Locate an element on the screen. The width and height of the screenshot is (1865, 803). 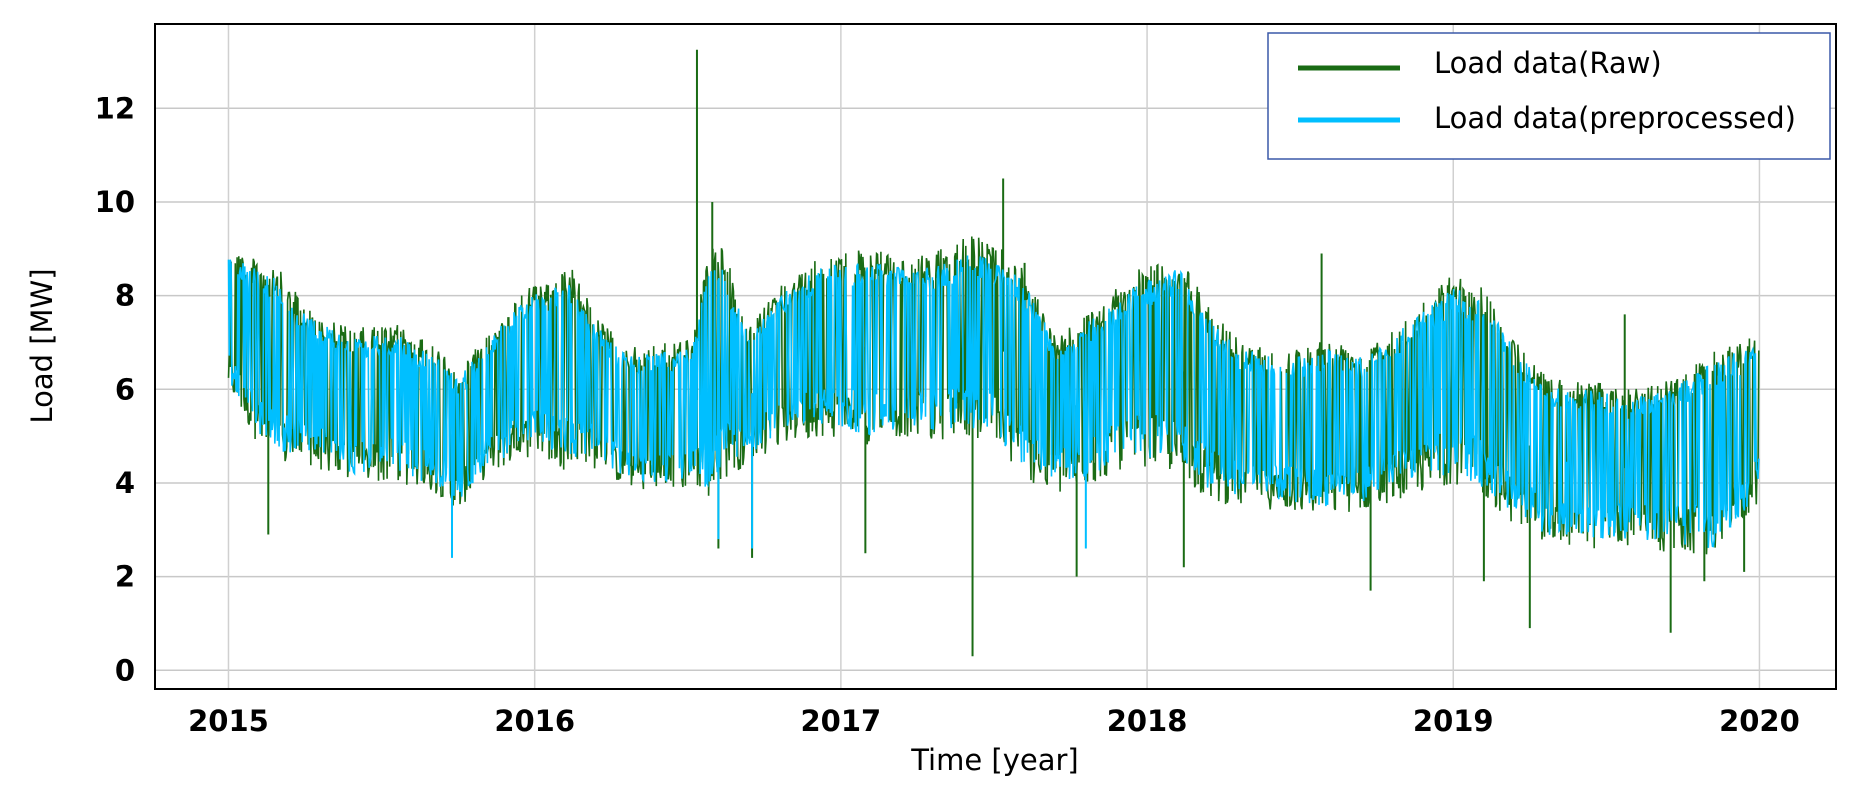
legend-box is located at coordinates (1549, 96).